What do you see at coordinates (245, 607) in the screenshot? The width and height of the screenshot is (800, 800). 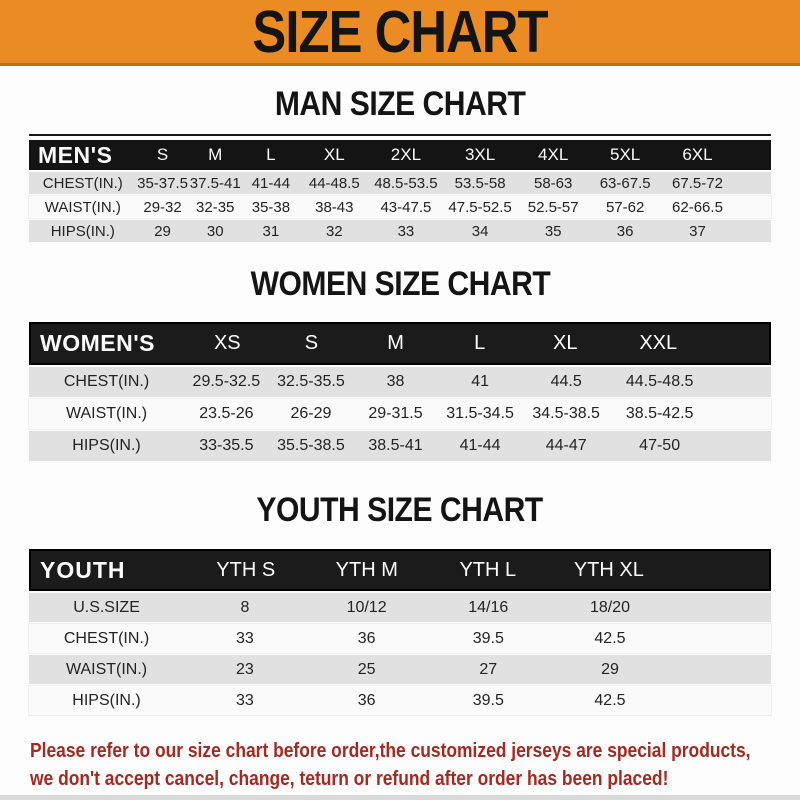 I see `size-value-cell: 8` at bounding box center [245, 607].